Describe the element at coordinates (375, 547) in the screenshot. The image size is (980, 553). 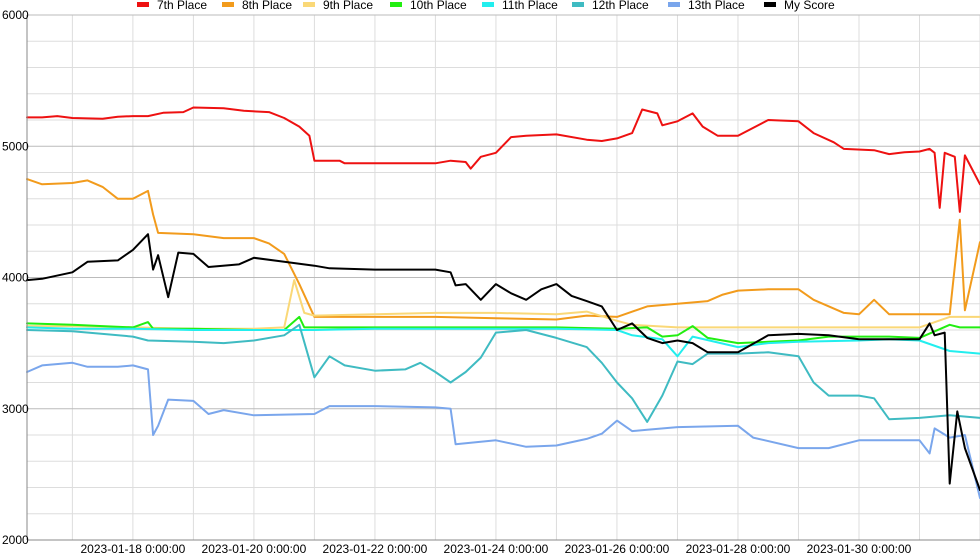
I see `x-tick-label: 2023-01-22 0:00:00` at that location.